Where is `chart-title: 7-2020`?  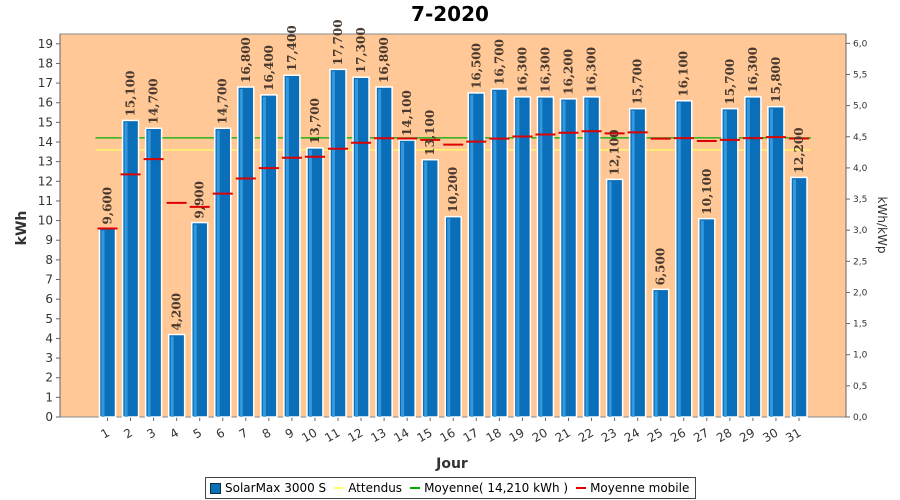 chart-title: 7-2020 is located at coordinates (450, 14).